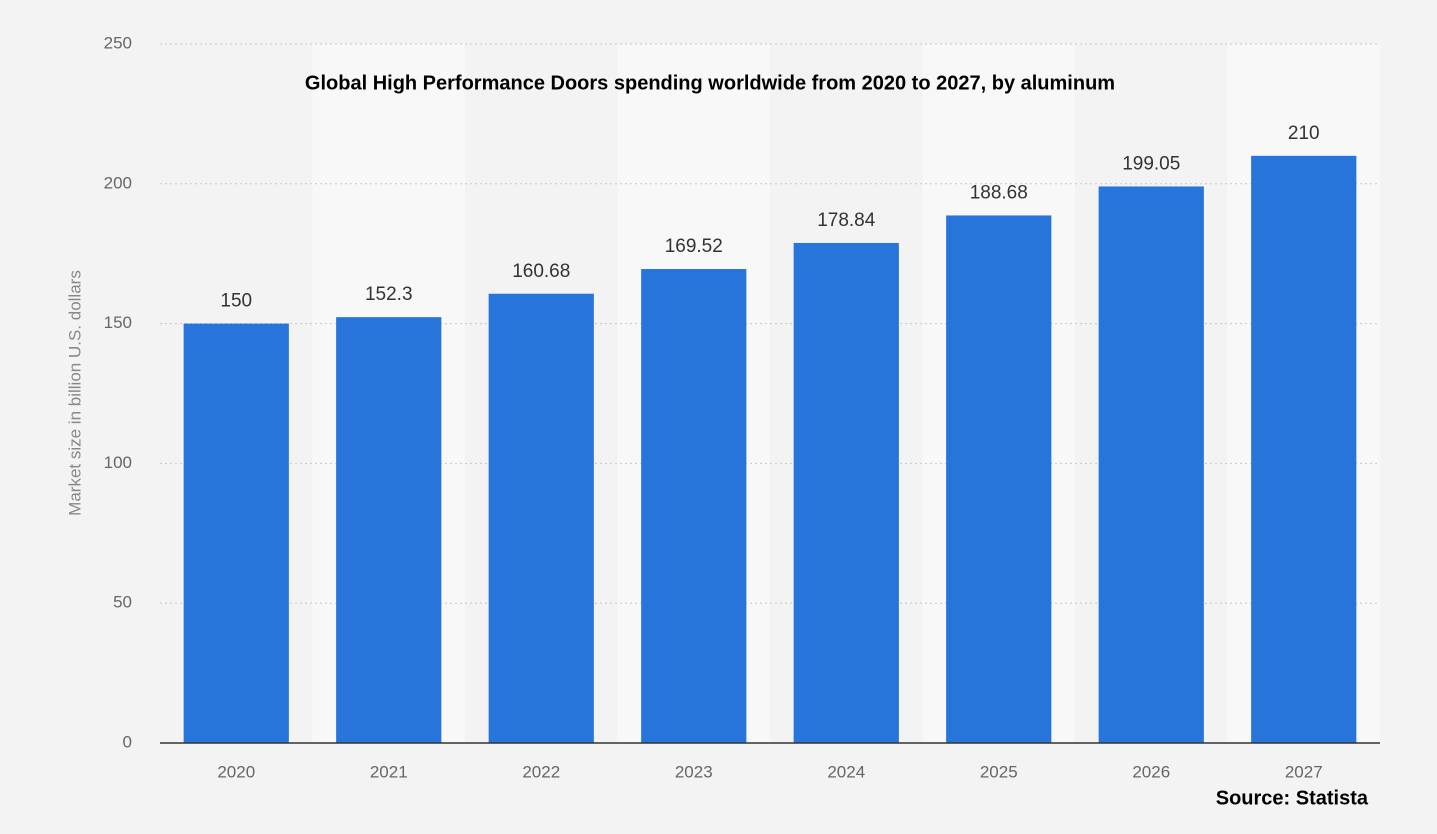 This screenshot has height=834, width=1437. Describe the element at coordinates (1304, 133) in the screenshot. I see `value-label: 210` at that location.